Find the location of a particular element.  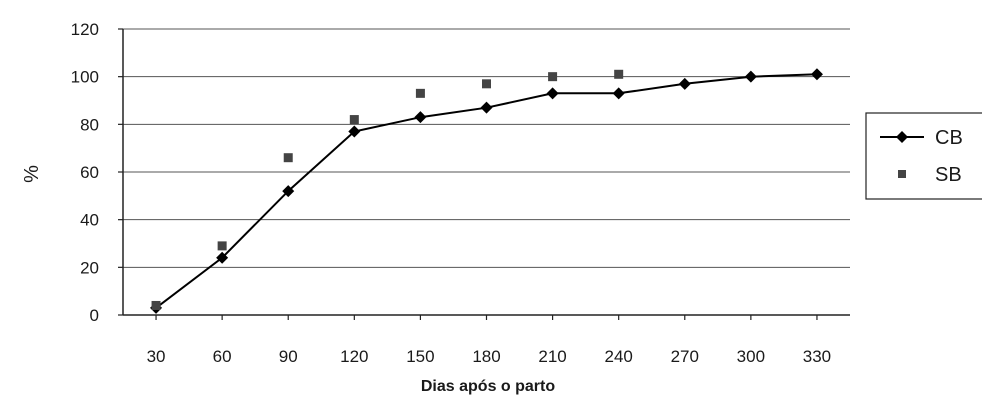

x-axis-title: Dias após o parto is located at coordinates (488, 386).